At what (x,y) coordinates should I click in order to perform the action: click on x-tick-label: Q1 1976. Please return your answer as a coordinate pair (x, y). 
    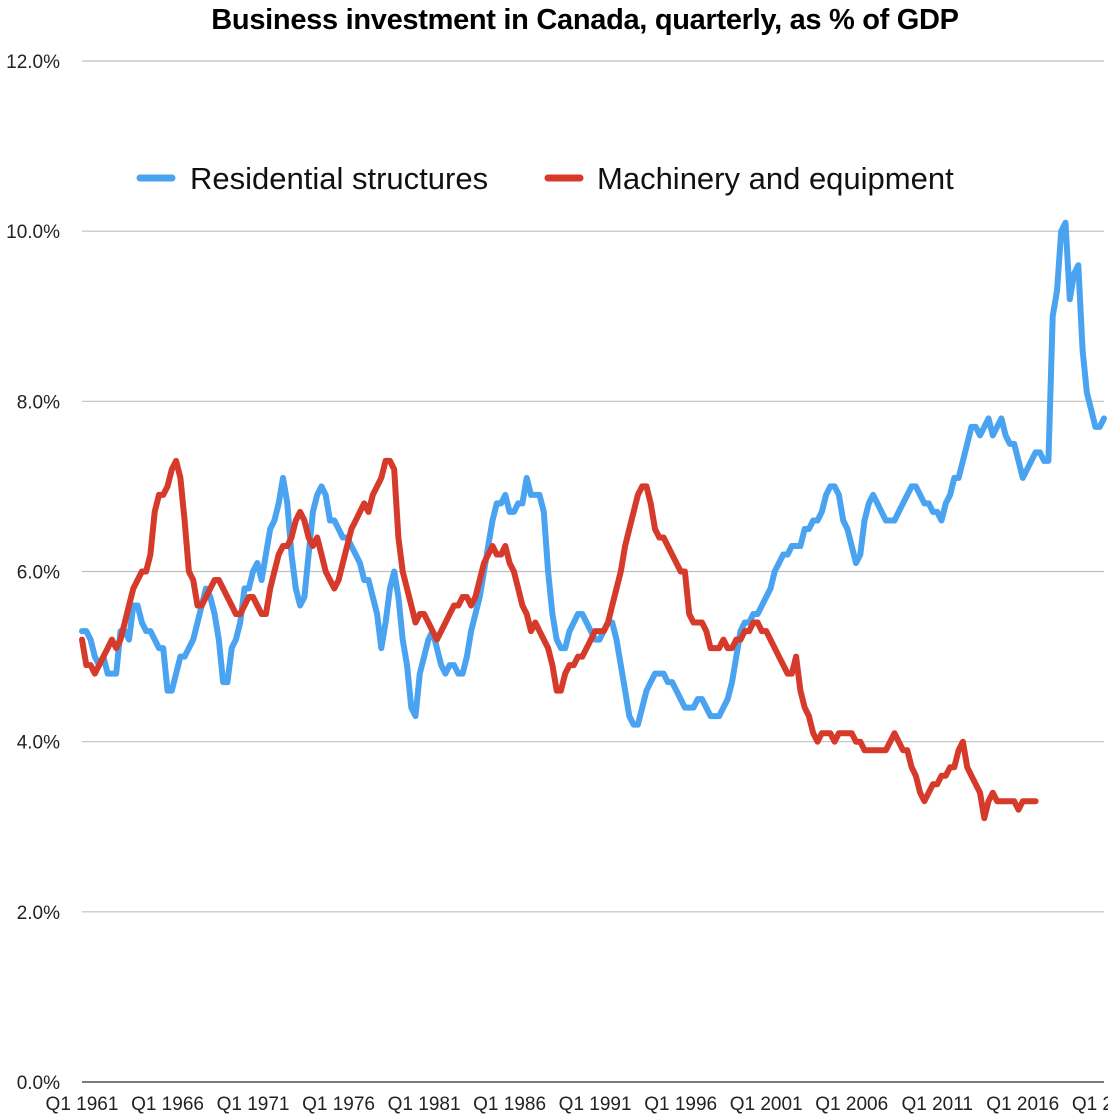
    Looking at the image, I should click on (338, 1104).